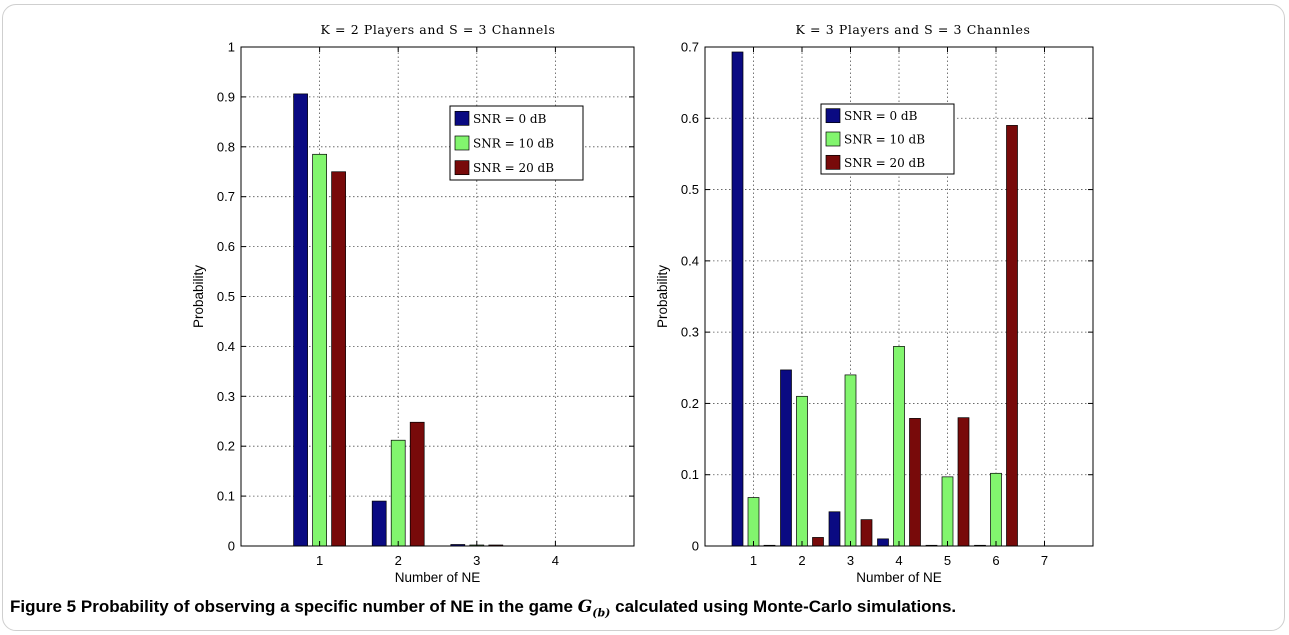 This screenshot has width=1289, height=635. What do you see at coordinates (585, 607) in the screenshot?
I see `caption-math-main: G` at bounding box center [585, 607].